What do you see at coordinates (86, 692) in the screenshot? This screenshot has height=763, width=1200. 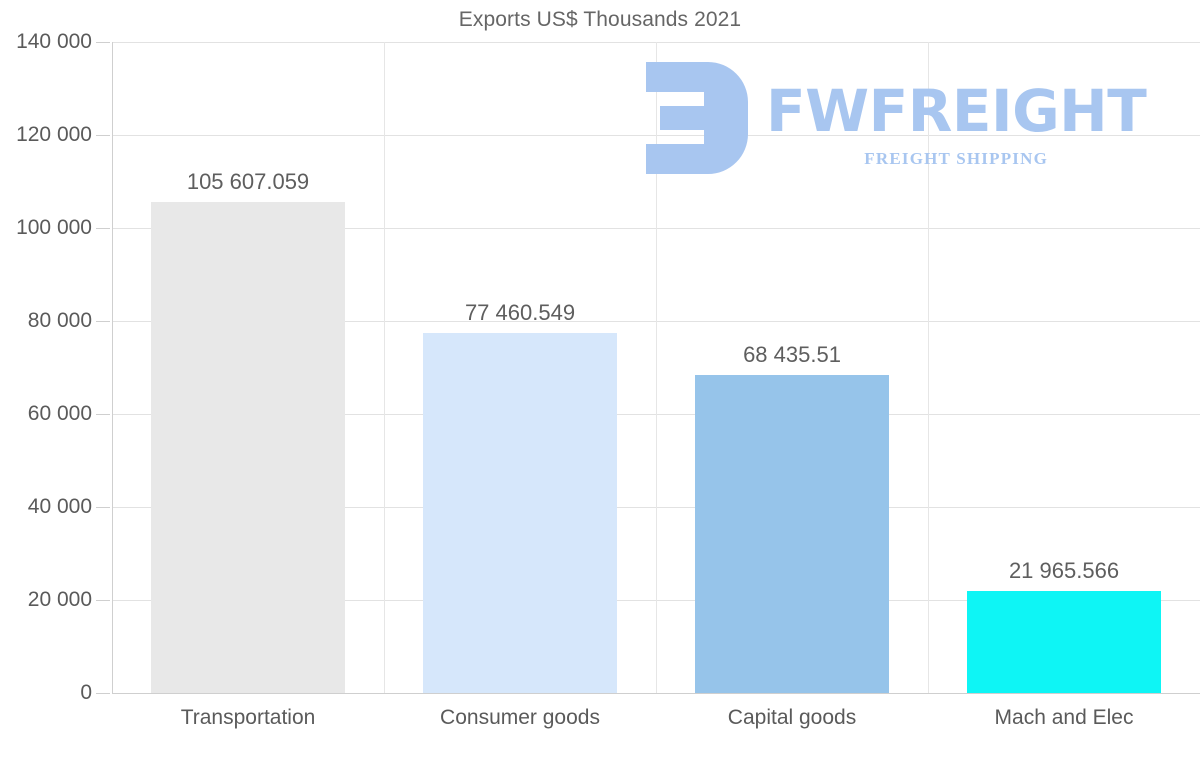 I see `y-axis-tick-label: 0` at bounding box center [86, 692].